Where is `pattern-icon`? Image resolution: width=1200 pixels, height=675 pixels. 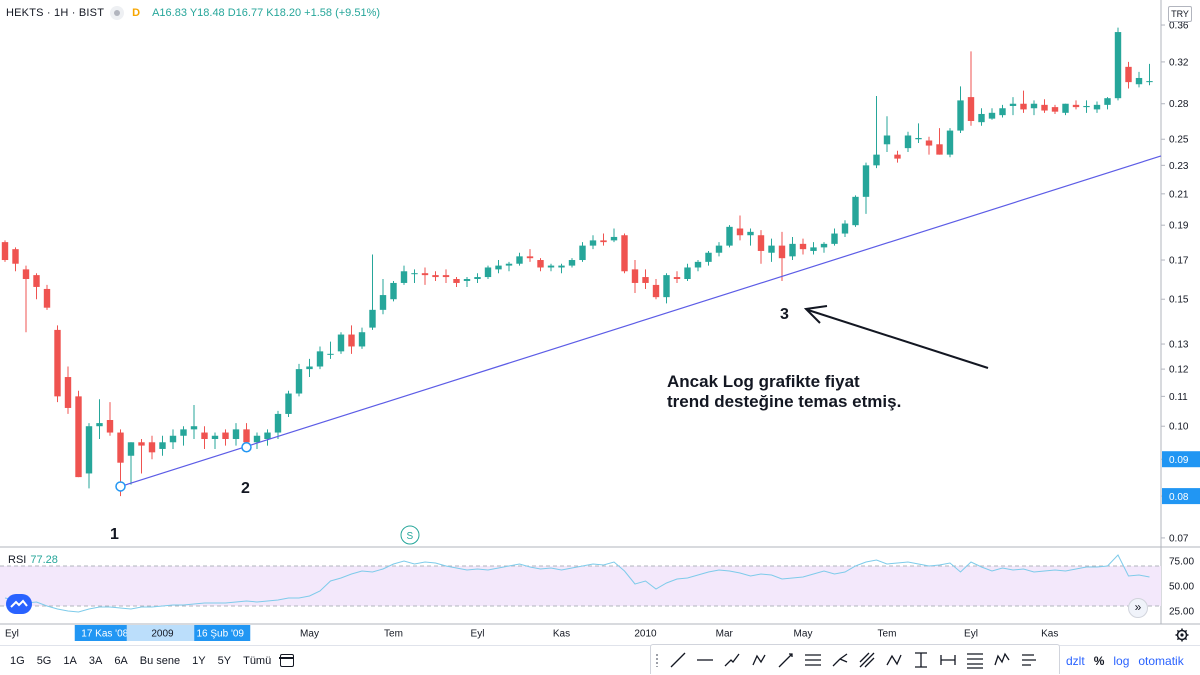 pattern-icon is located at coordinates (893, 660).